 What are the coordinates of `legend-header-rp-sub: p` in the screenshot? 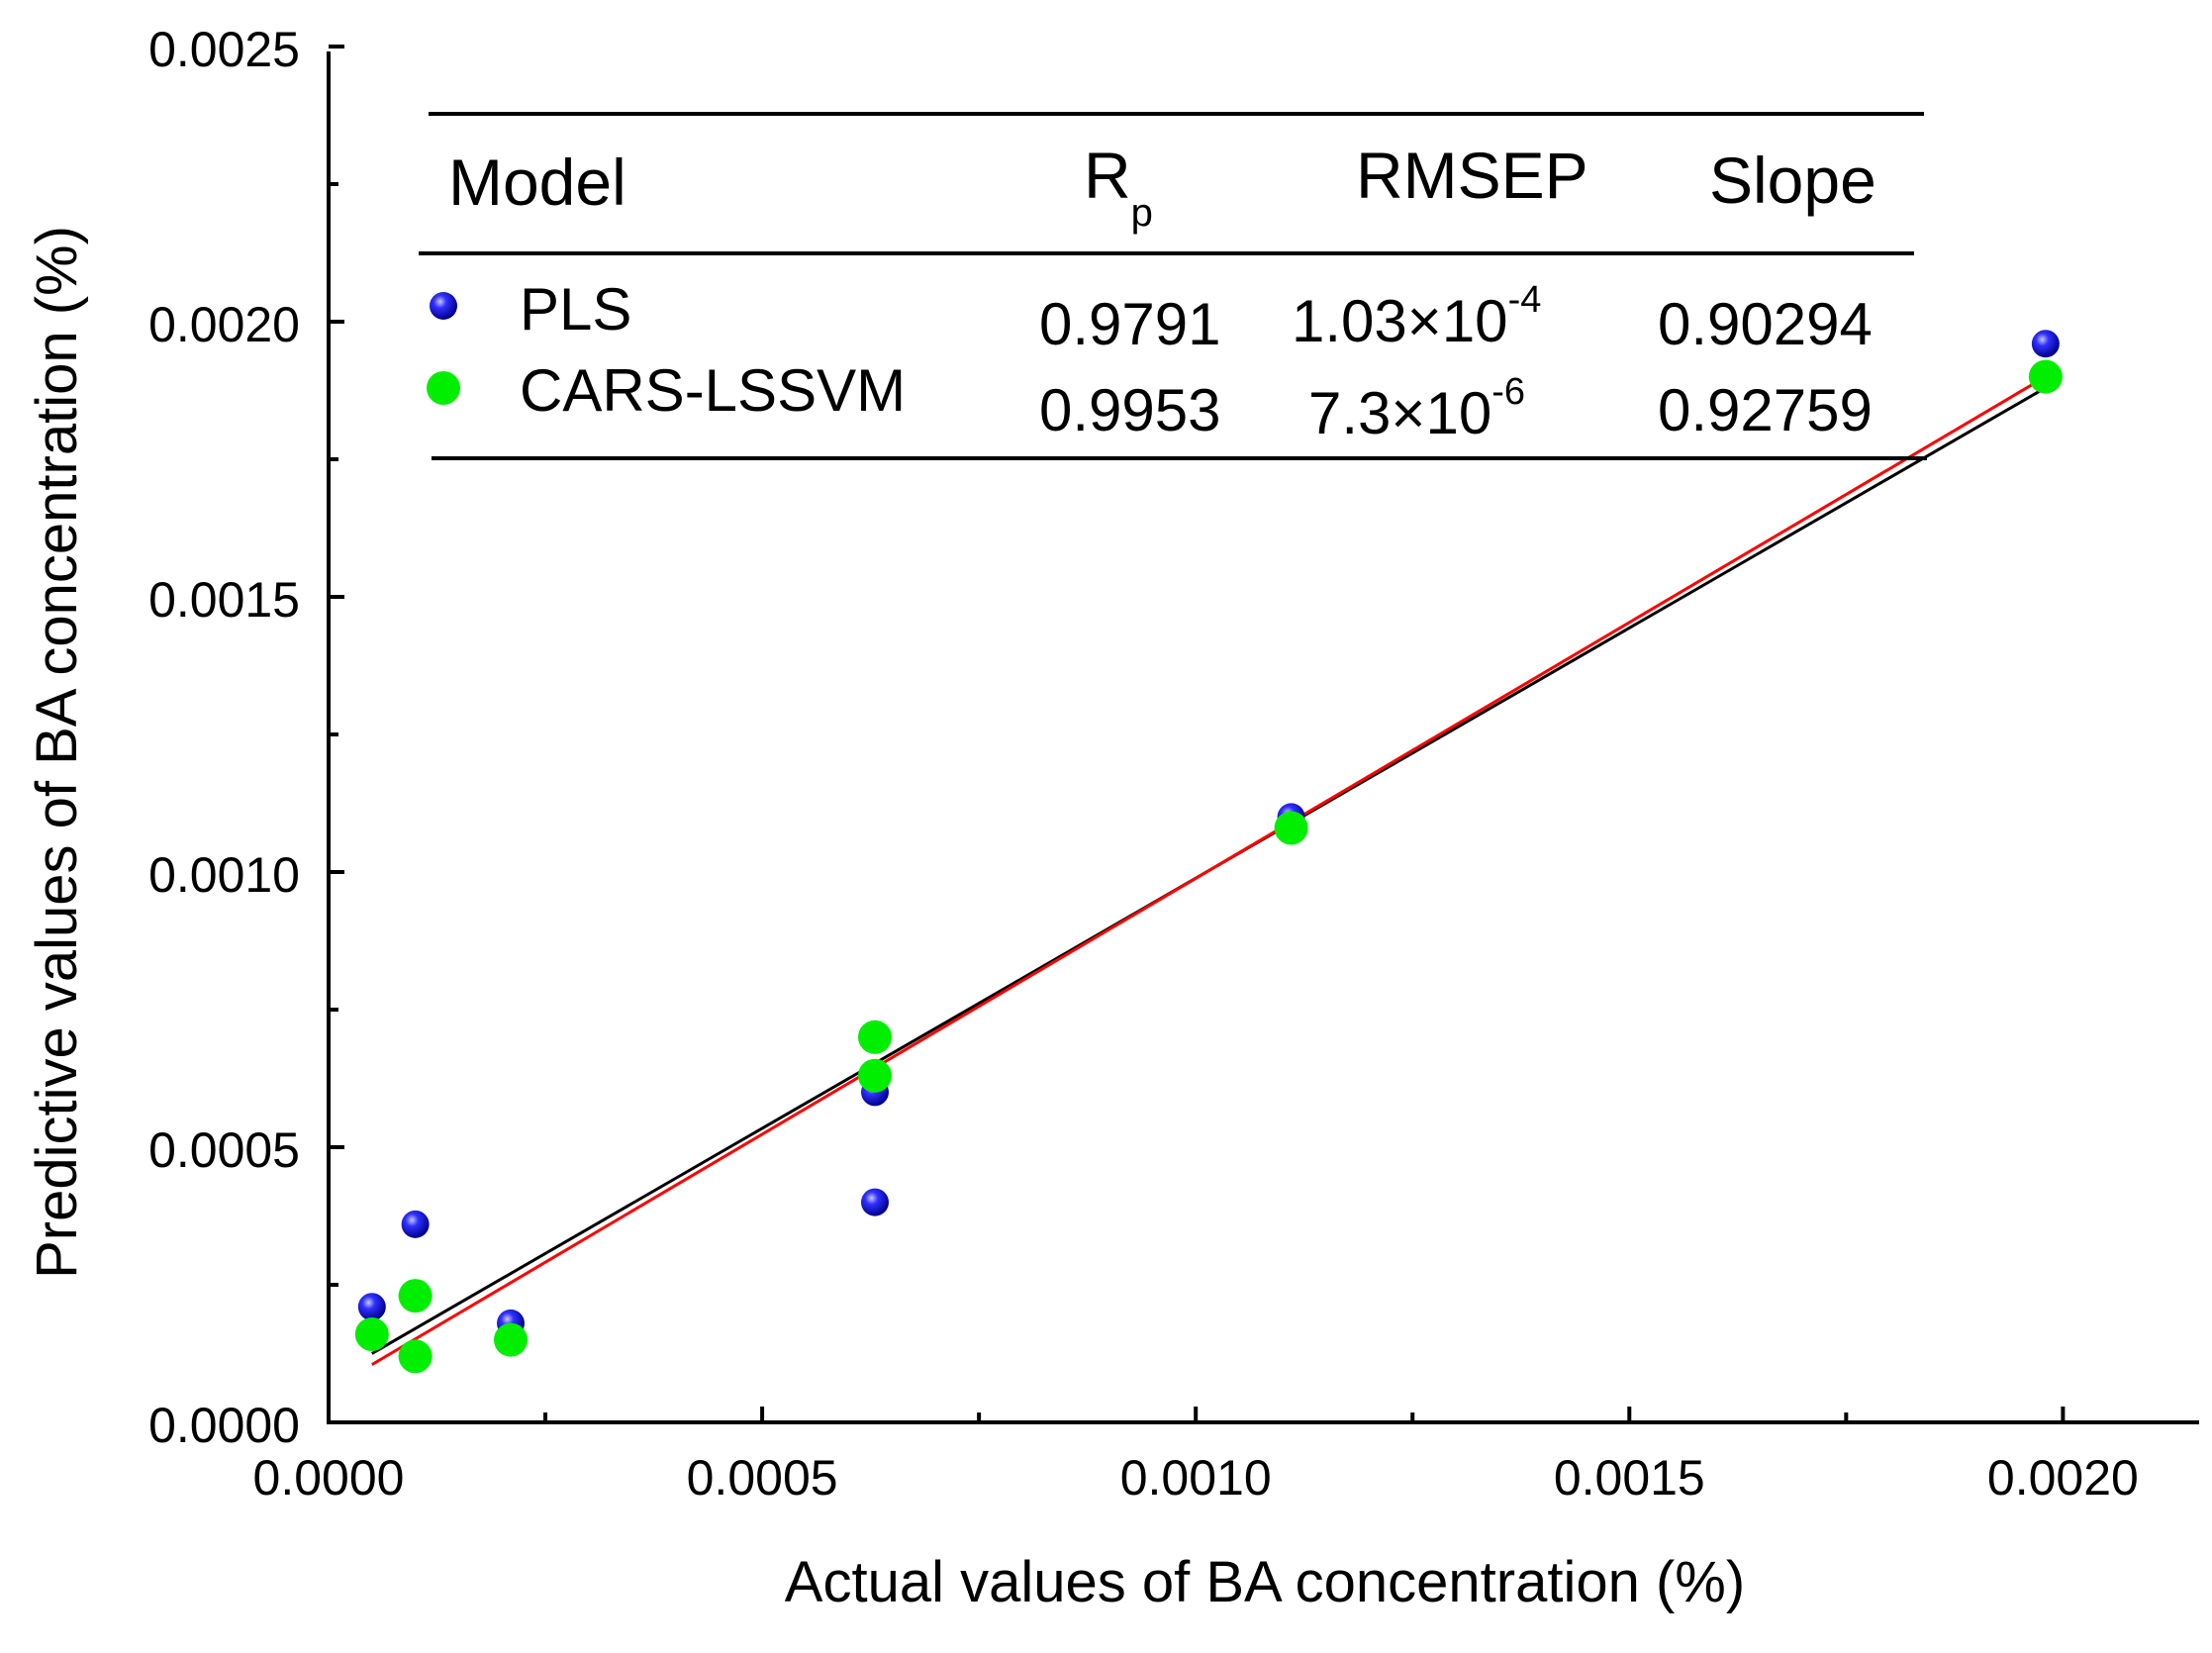 It's located at (1142, 213).